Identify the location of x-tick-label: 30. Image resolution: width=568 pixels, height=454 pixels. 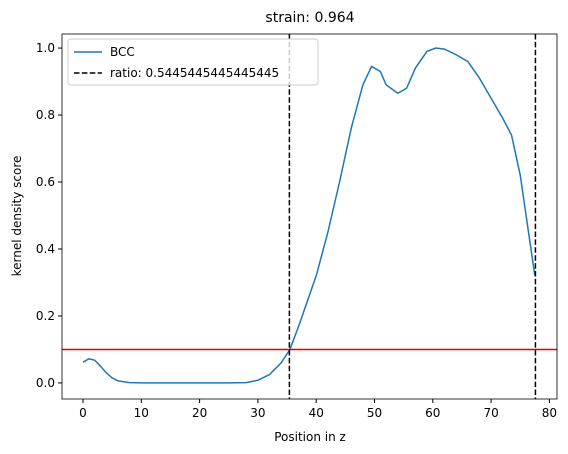
(257, 413).